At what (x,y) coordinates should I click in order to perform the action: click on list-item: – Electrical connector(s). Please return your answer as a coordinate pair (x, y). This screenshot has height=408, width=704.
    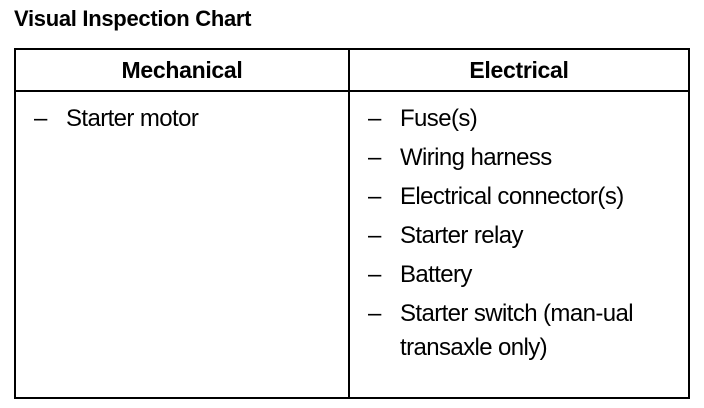
    Looking at the image, I should click on (519, 197).